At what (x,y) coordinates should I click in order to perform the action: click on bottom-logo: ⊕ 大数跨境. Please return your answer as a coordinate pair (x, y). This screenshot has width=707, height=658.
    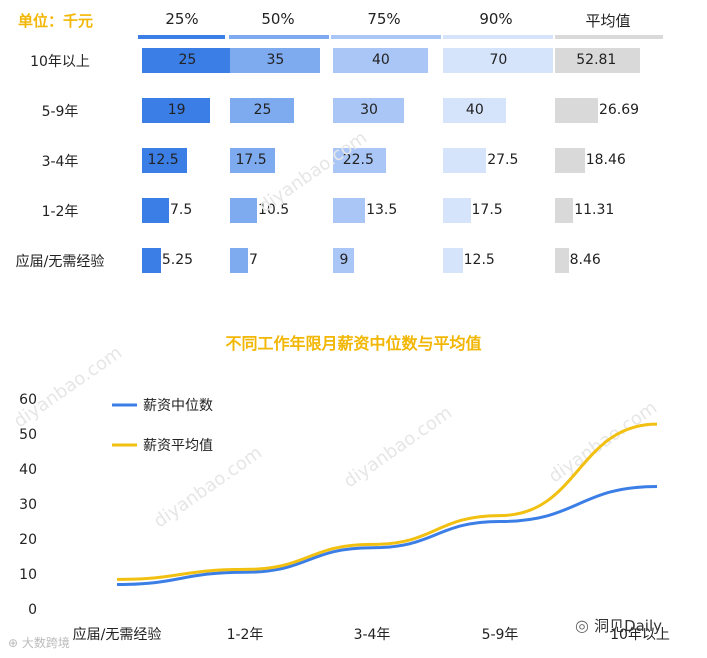
    Looking at the image, I should click on (39, 642).